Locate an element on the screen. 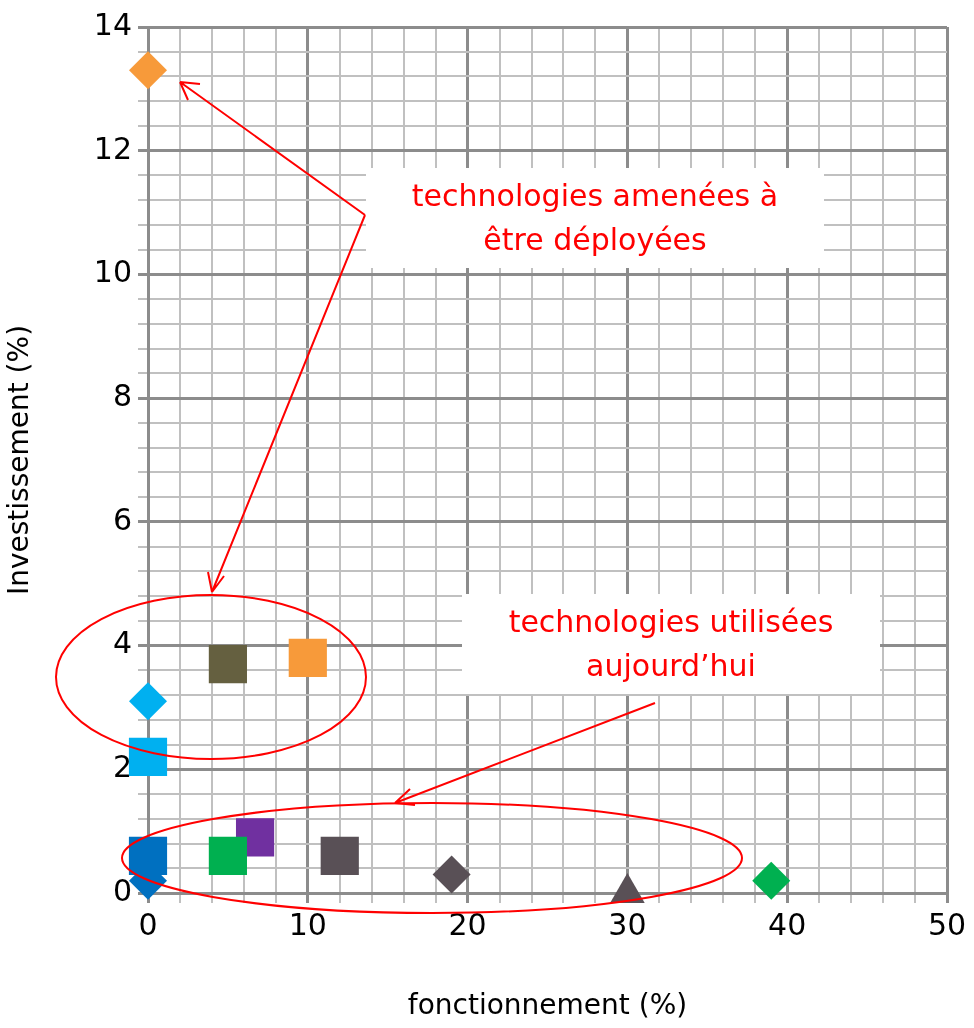 This screenshot has height=1028, width=974. y-tick-label: 2 is located at coordinates (122, 767).